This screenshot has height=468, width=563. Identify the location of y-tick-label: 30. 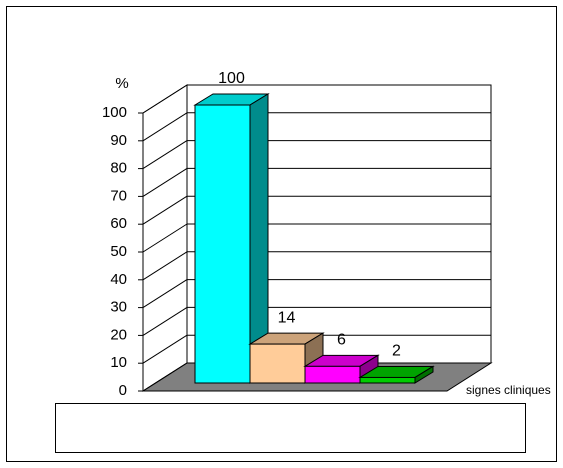
(118, 307).